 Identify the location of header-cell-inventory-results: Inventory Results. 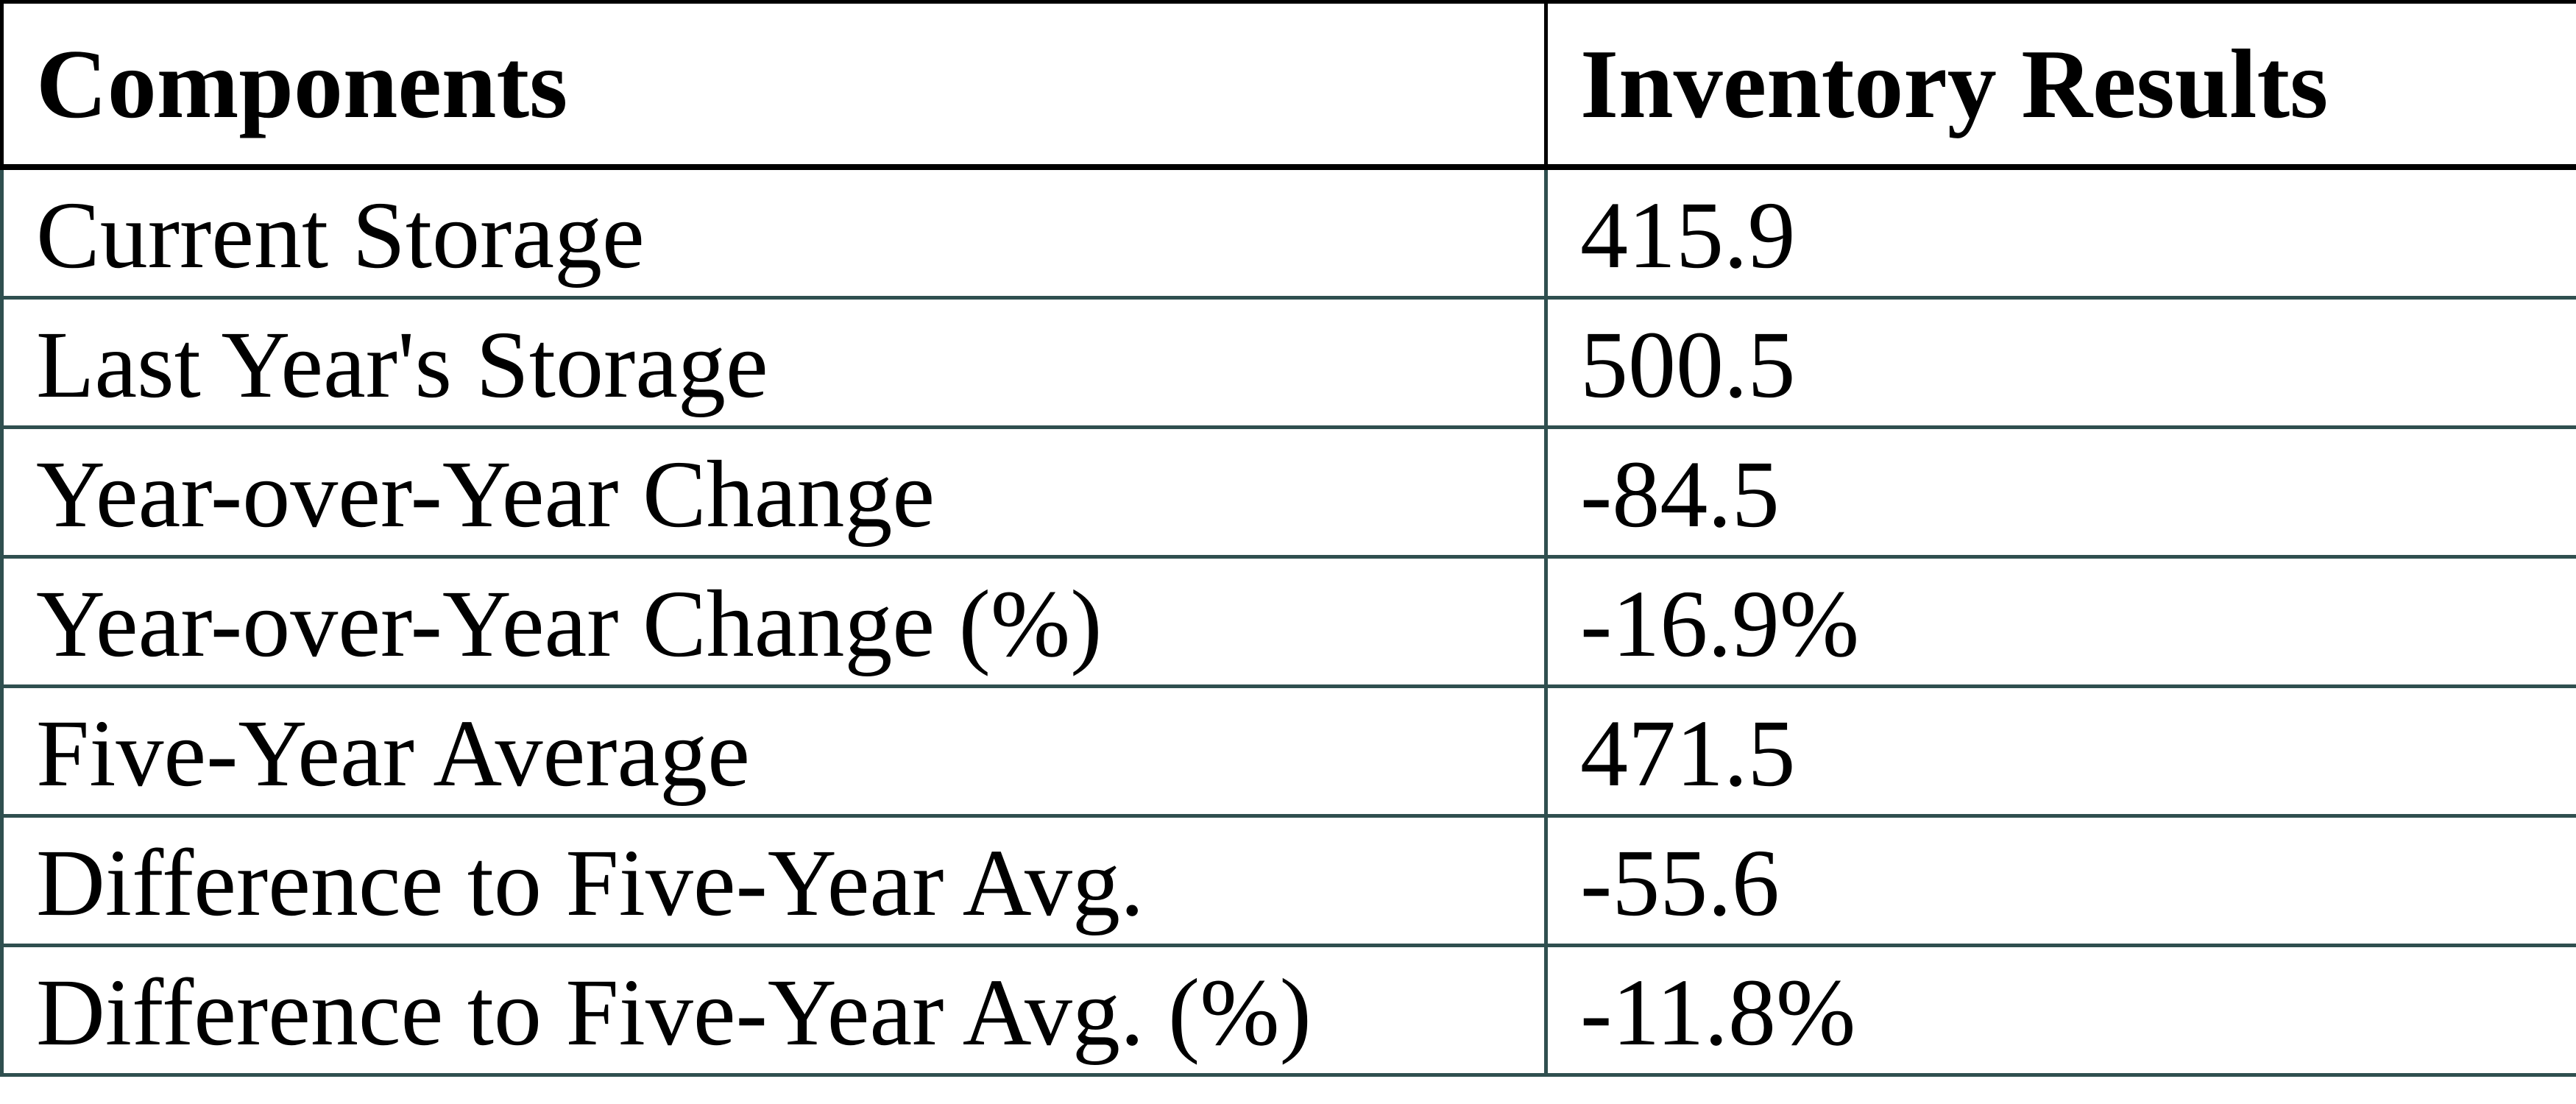
(2060, 85).